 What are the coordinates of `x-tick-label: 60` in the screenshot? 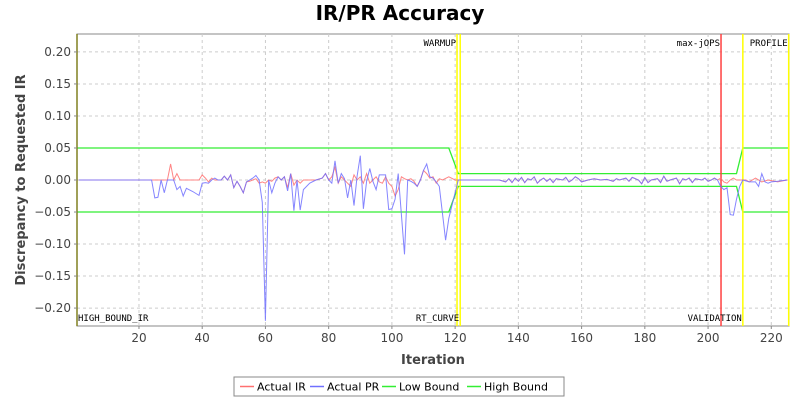 It's located at (265, 338).